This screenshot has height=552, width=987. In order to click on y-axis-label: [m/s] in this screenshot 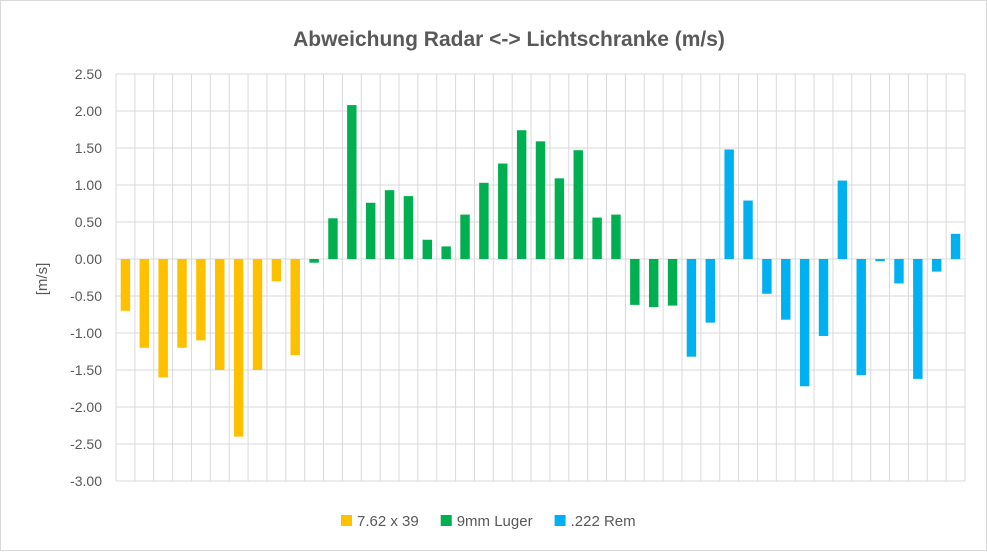, I will do `click(42, 279)`.